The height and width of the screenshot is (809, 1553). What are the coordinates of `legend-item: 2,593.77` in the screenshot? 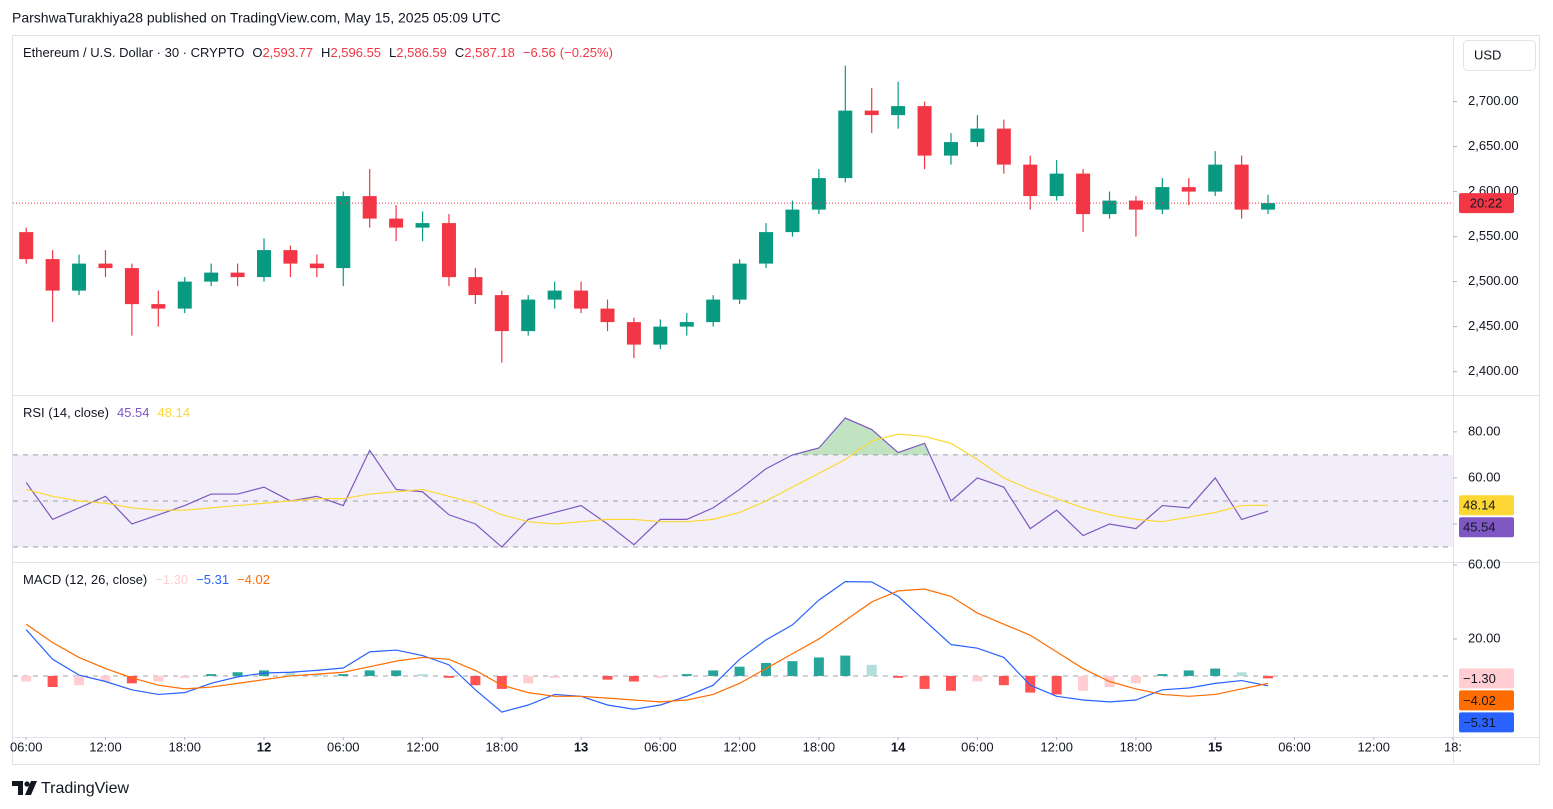 It's located at (287, 52).